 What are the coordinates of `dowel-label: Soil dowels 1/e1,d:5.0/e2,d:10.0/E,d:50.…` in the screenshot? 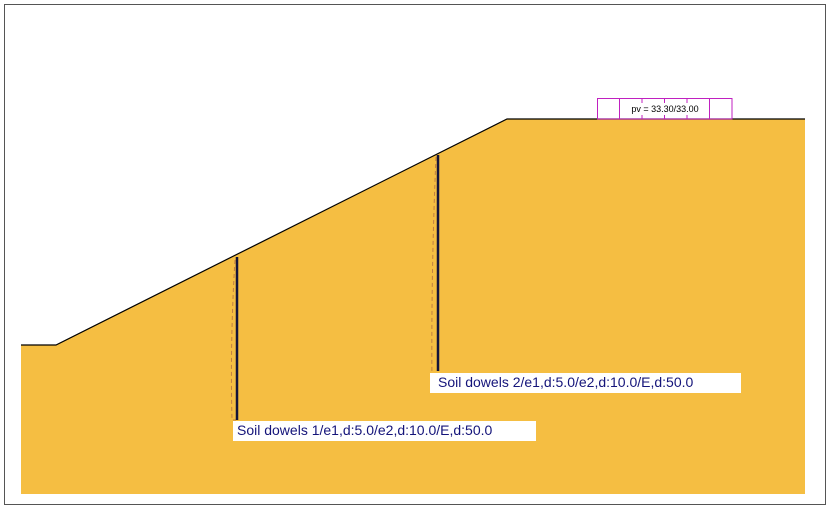 It's located at (365, 430).